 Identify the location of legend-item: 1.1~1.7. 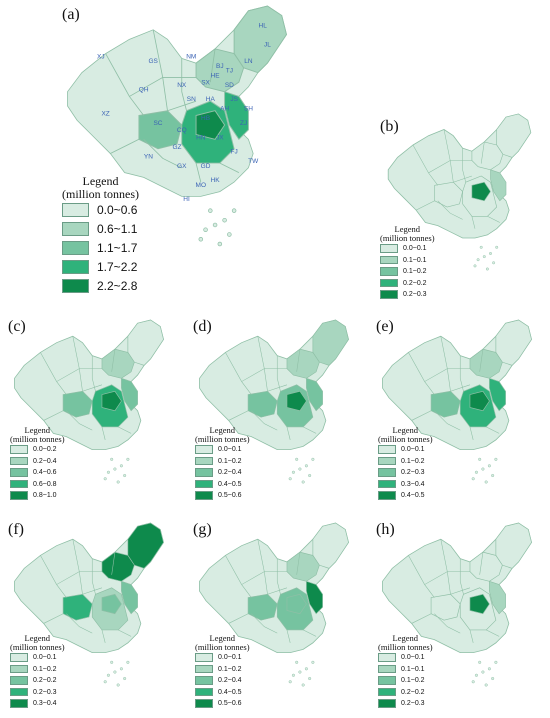
(100, 247).